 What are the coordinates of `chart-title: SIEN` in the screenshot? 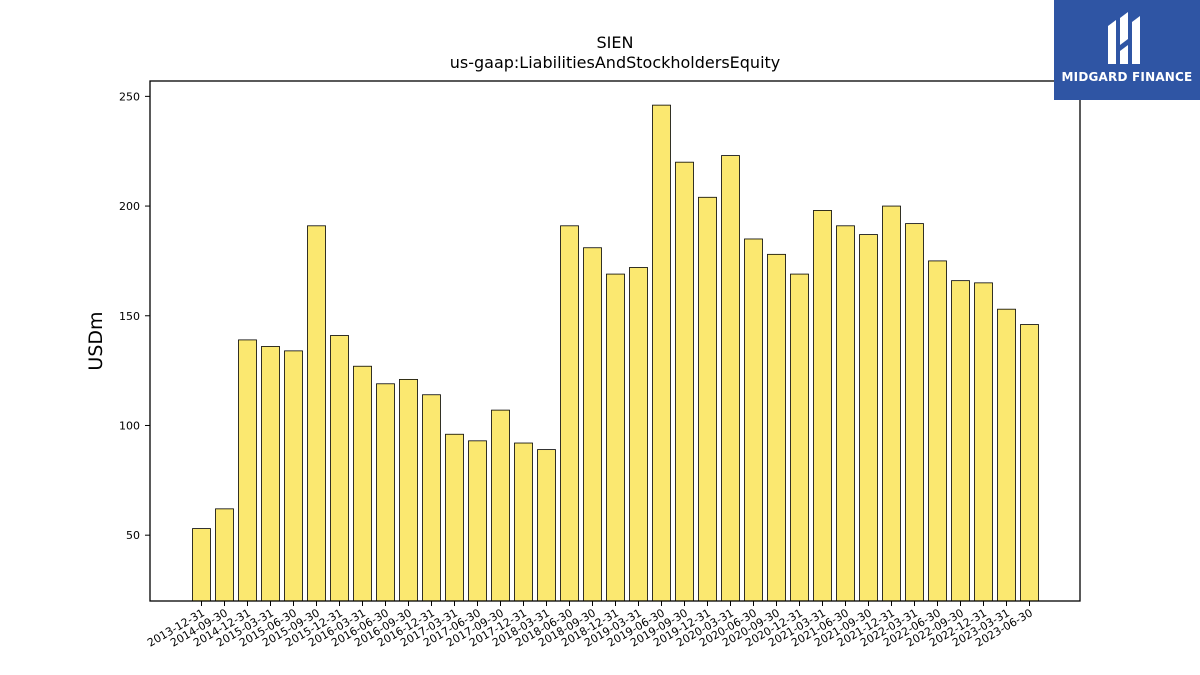 It's located at (615, 42).